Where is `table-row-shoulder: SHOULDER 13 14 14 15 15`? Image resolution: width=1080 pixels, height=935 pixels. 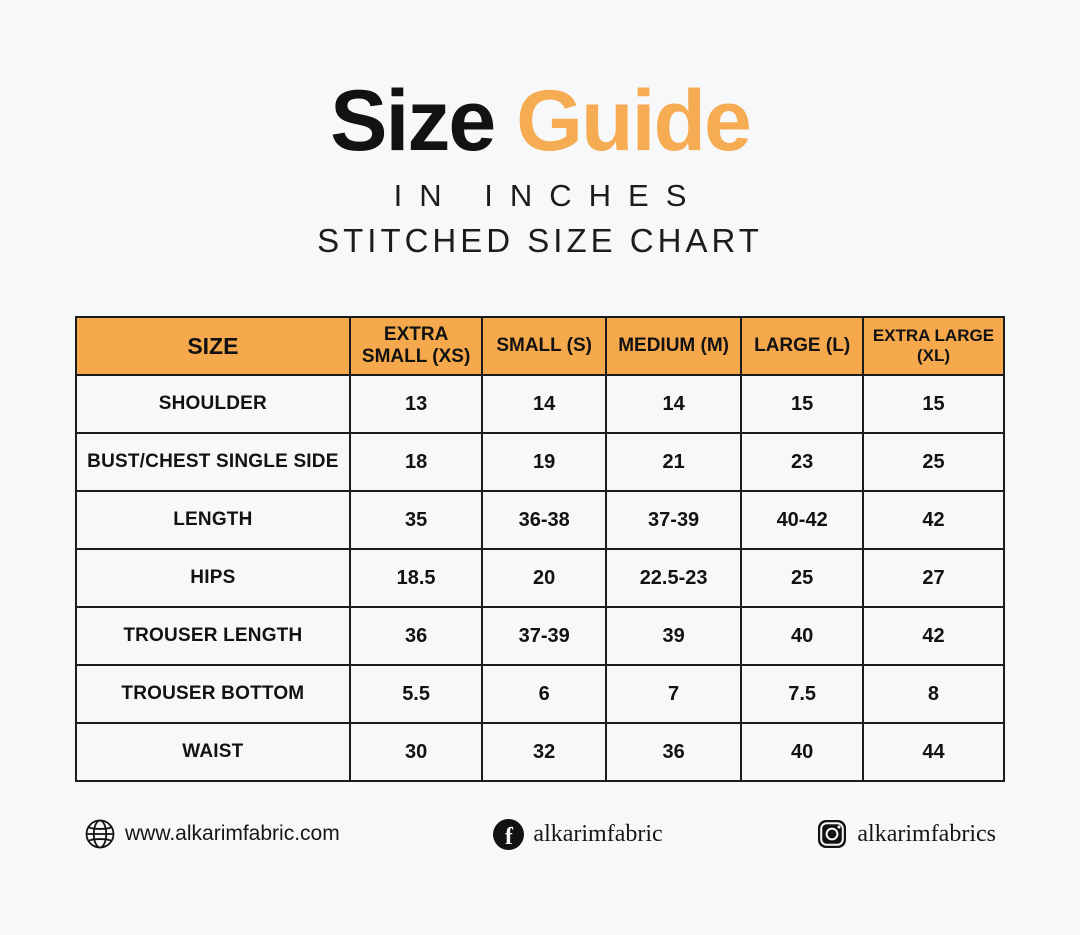 table-row-shoulder: SHOULDER 13 14 14 15 15 is located at coordinates (540, 404).